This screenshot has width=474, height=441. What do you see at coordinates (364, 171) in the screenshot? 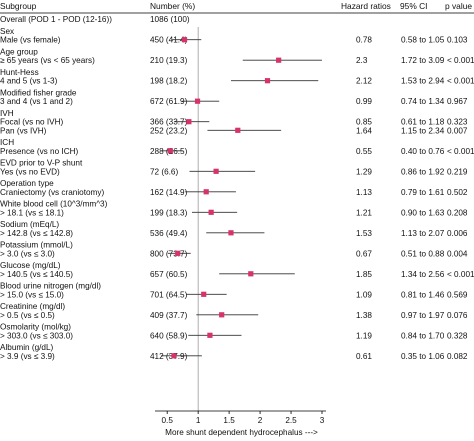
I see `row-hazard-ratio: 1.29` at bounding box center [364, 171].